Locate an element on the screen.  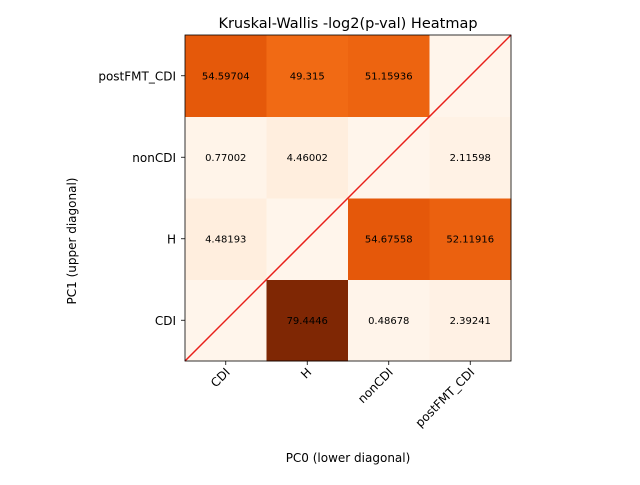
cell-value-label: 51.15936 is located at coordinates (389, 76).